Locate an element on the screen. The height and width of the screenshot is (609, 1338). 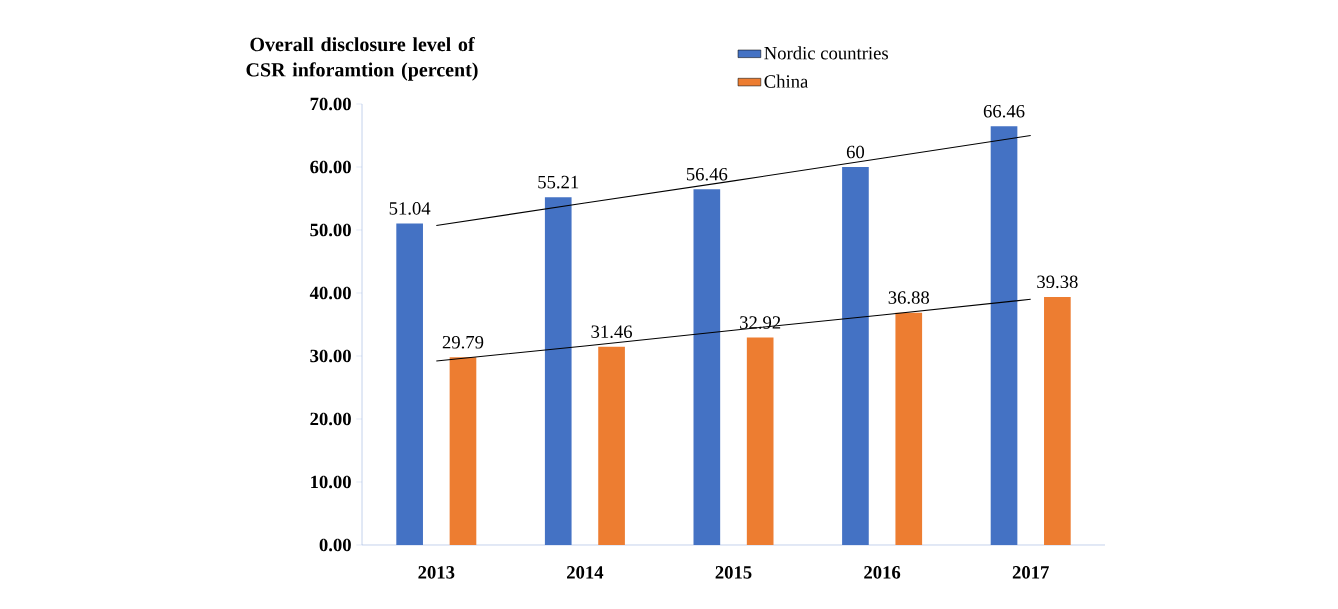
y-tick-label: 20.00 is located at coordinates (330, 419).